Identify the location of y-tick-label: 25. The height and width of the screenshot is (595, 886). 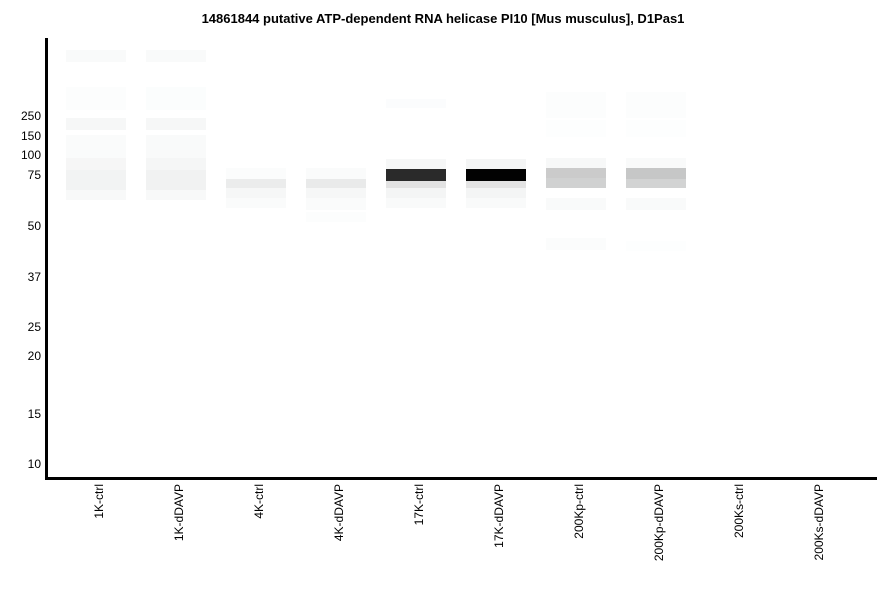
(34, 327).